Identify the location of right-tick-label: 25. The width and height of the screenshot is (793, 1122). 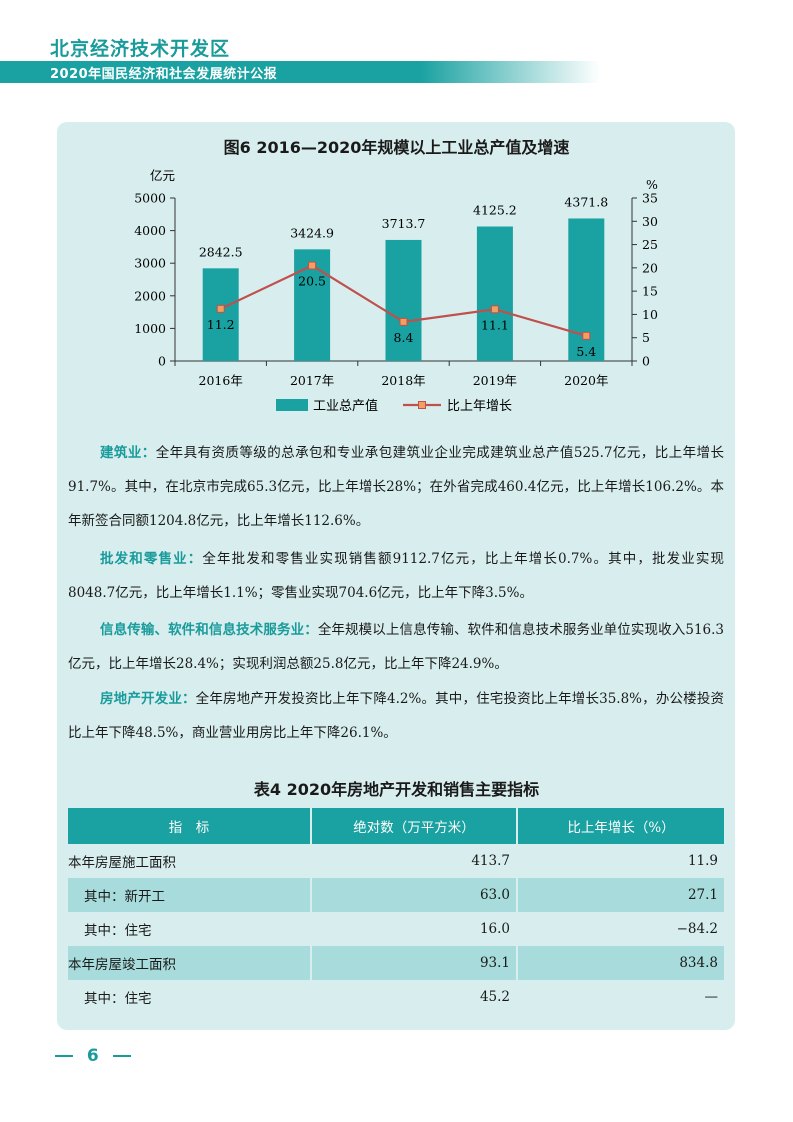
(650, 244).